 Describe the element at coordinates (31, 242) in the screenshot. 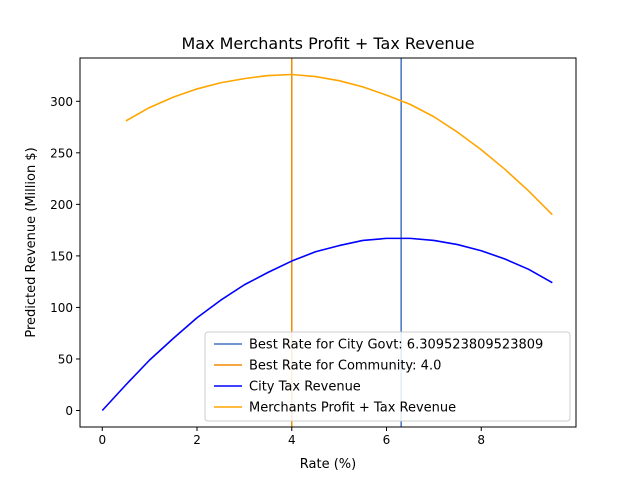

I see `y-axis-title: Predicted Revenue (Million $)` at that location.